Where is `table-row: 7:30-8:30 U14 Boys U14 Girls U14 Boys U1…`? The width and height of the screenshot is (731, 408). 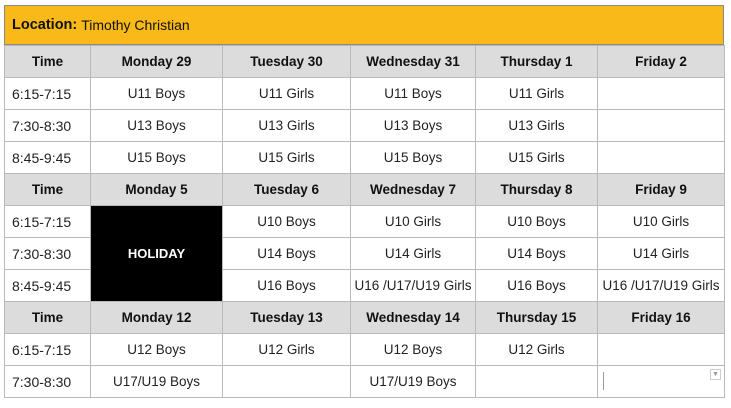 table-row: 7:30-8:30 U14 Boys U14 Girls U14 Boys U1… is located at coordinates (364, 253).